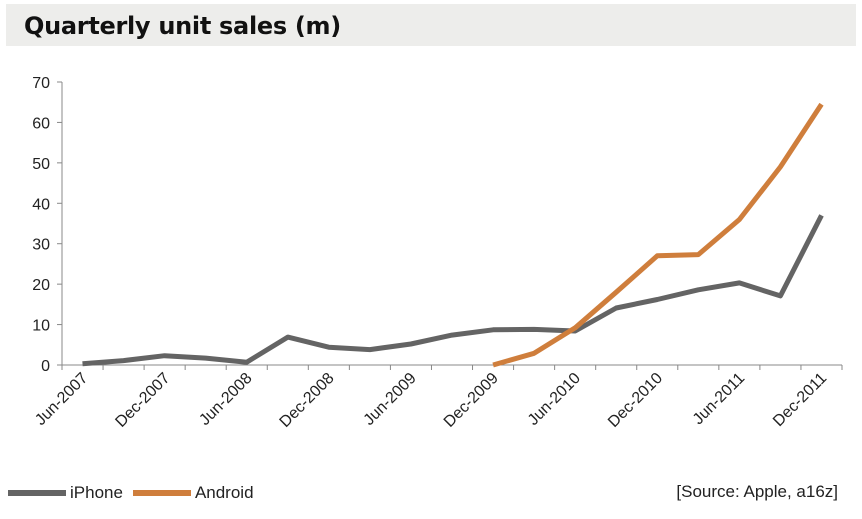 The image size is (862, 519). What do you see at coordinates (635, 400) in the screenshot?
I see `x-tick-label: Dec-2010` at bounding box center [635, 400].